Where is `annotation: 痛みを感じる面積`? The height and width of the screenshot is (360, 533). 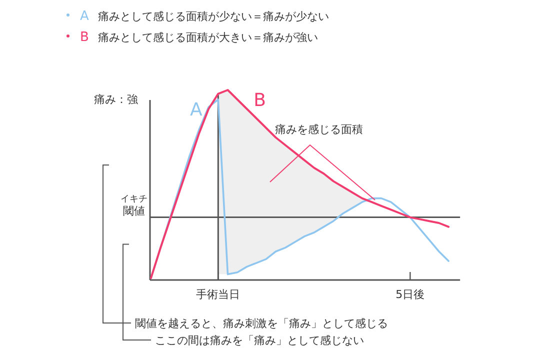 annotation: 痛みを感じる面積 is located at coordinates (319, 129).